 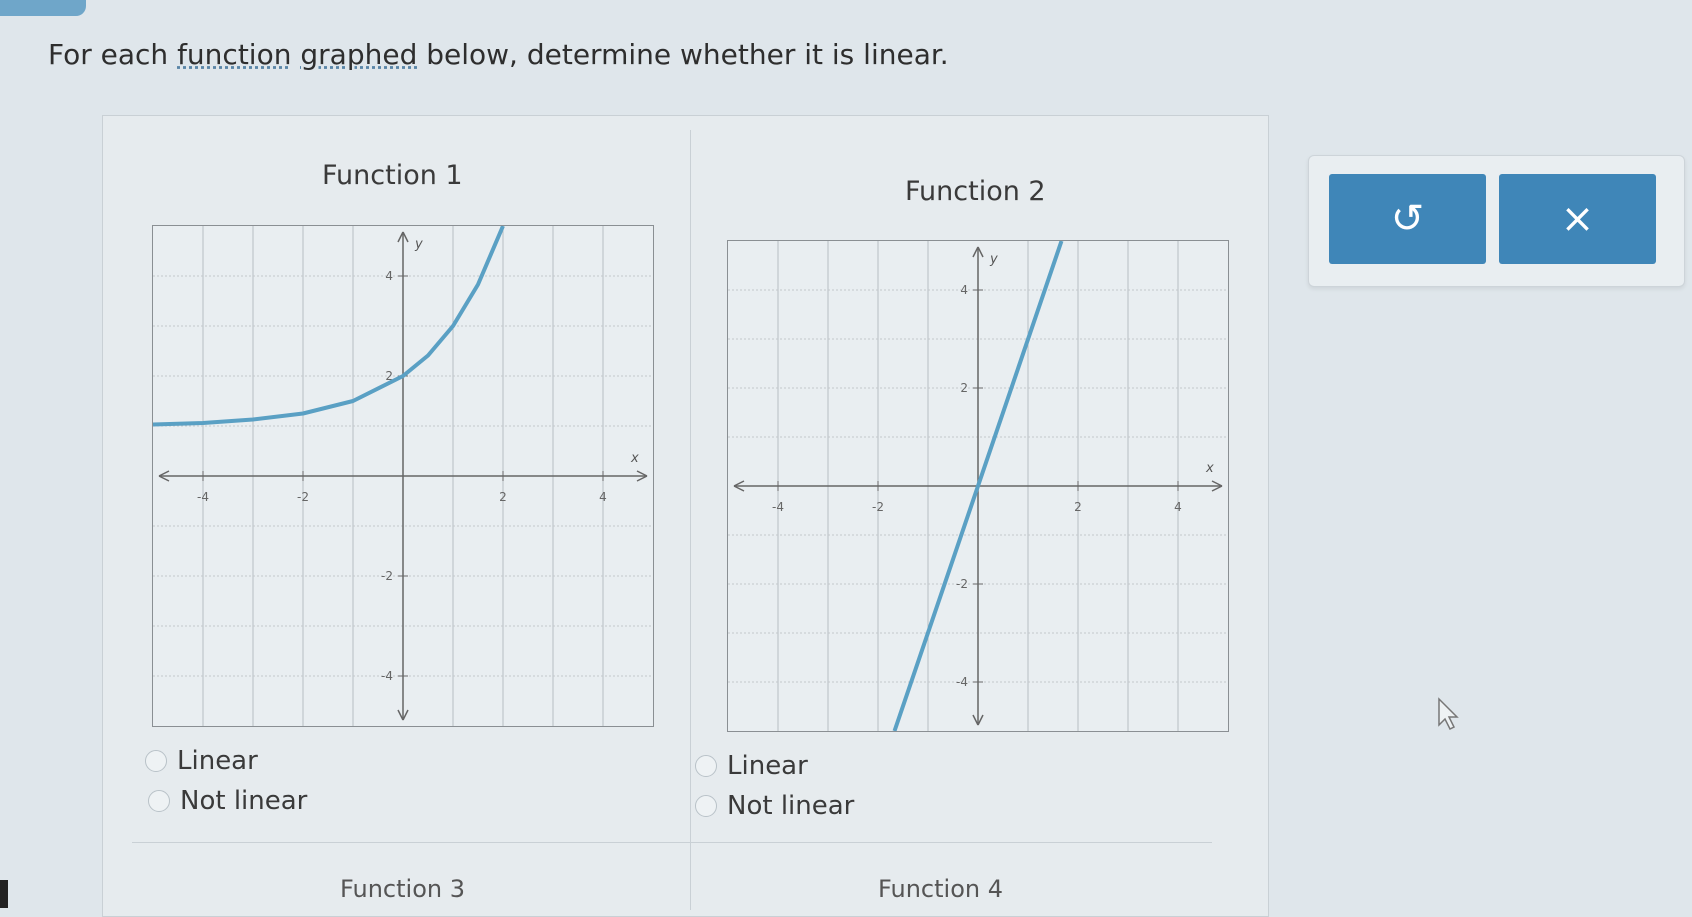 I want to click on action-buttons-panel: ↺ ×, so click(x=1496, y=221).